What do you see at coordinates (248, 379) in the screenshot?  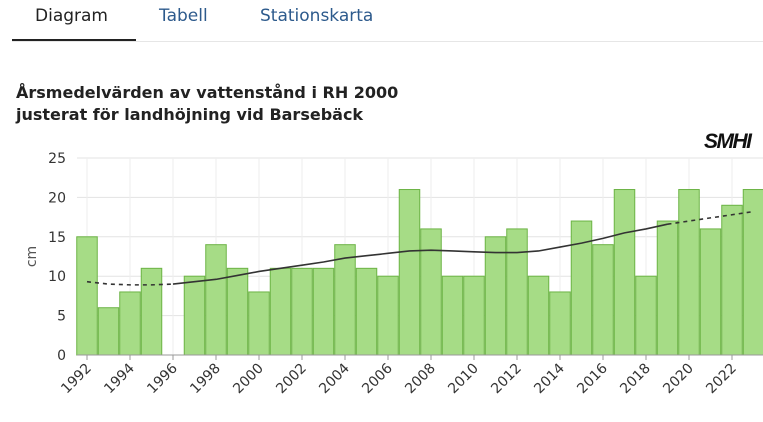 I see `x-tick-label: 2000` at bounding box center [248, 379].